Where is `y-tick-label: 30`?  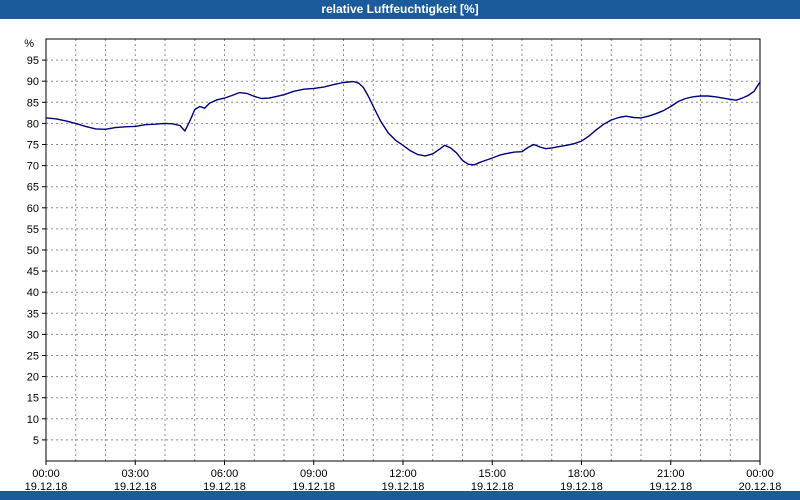 y-tick-label: 30 is located at coordinates (33, 335).